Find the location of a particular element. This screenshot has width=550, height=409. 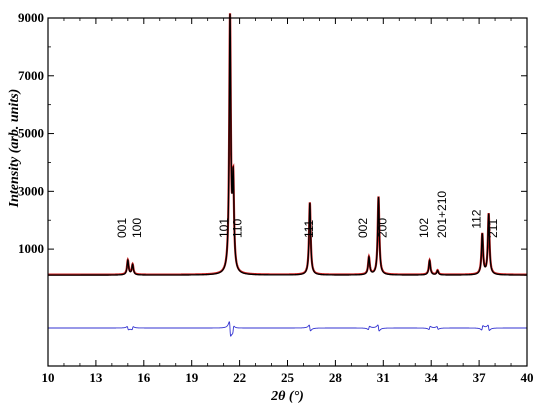

x-tick-label: 22 is located at coordinates (239, 377).